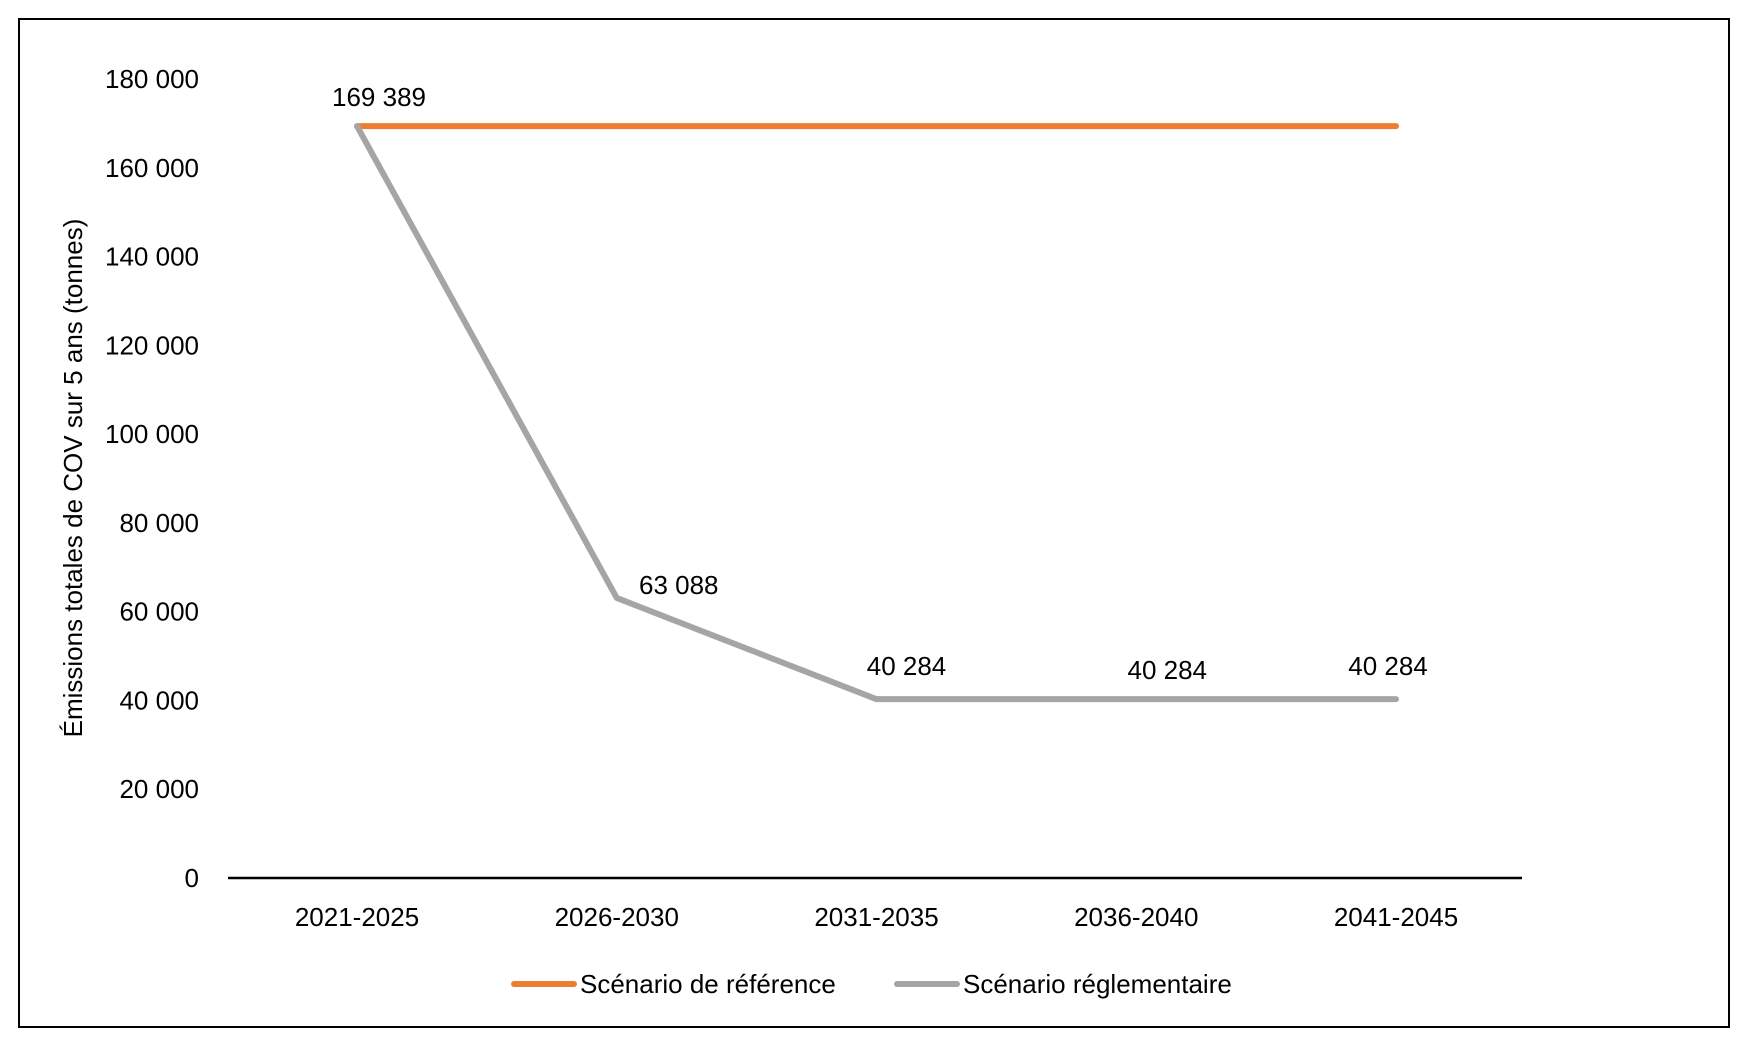  I want to click on x-tick-label: 2026-2030, so click(617, 917).